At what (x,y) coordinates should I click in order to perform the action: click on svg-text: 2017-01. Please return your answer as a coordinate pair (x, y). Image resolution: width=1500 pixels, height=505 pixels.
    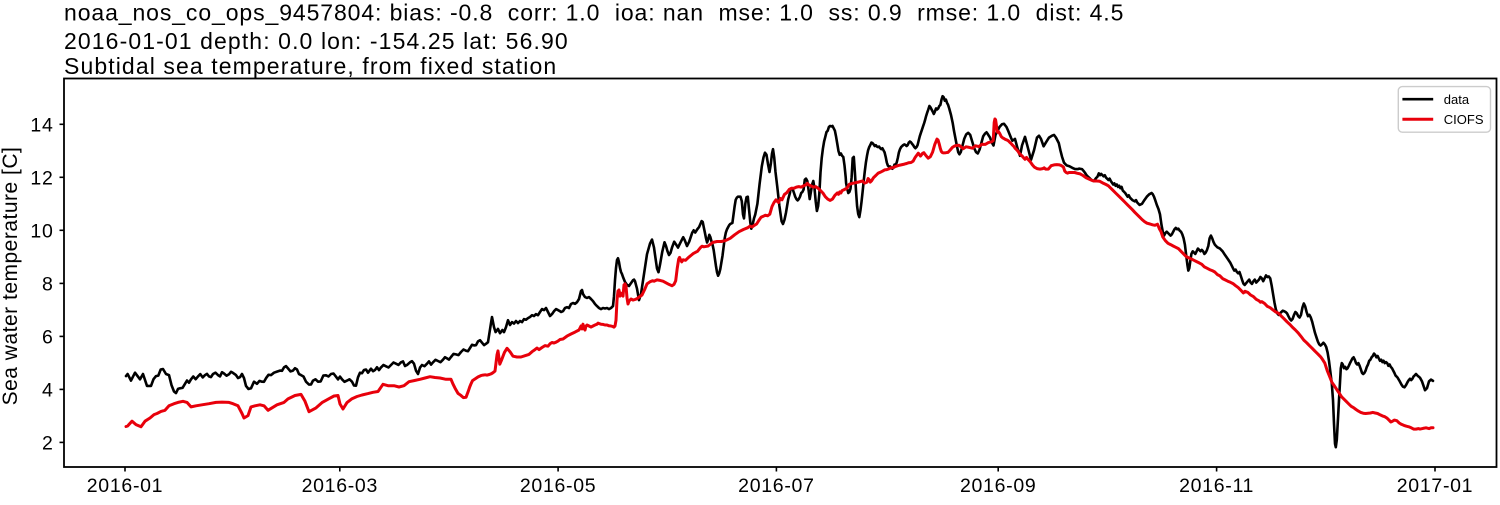
    Looking at the image, I should click on (1435, 486).